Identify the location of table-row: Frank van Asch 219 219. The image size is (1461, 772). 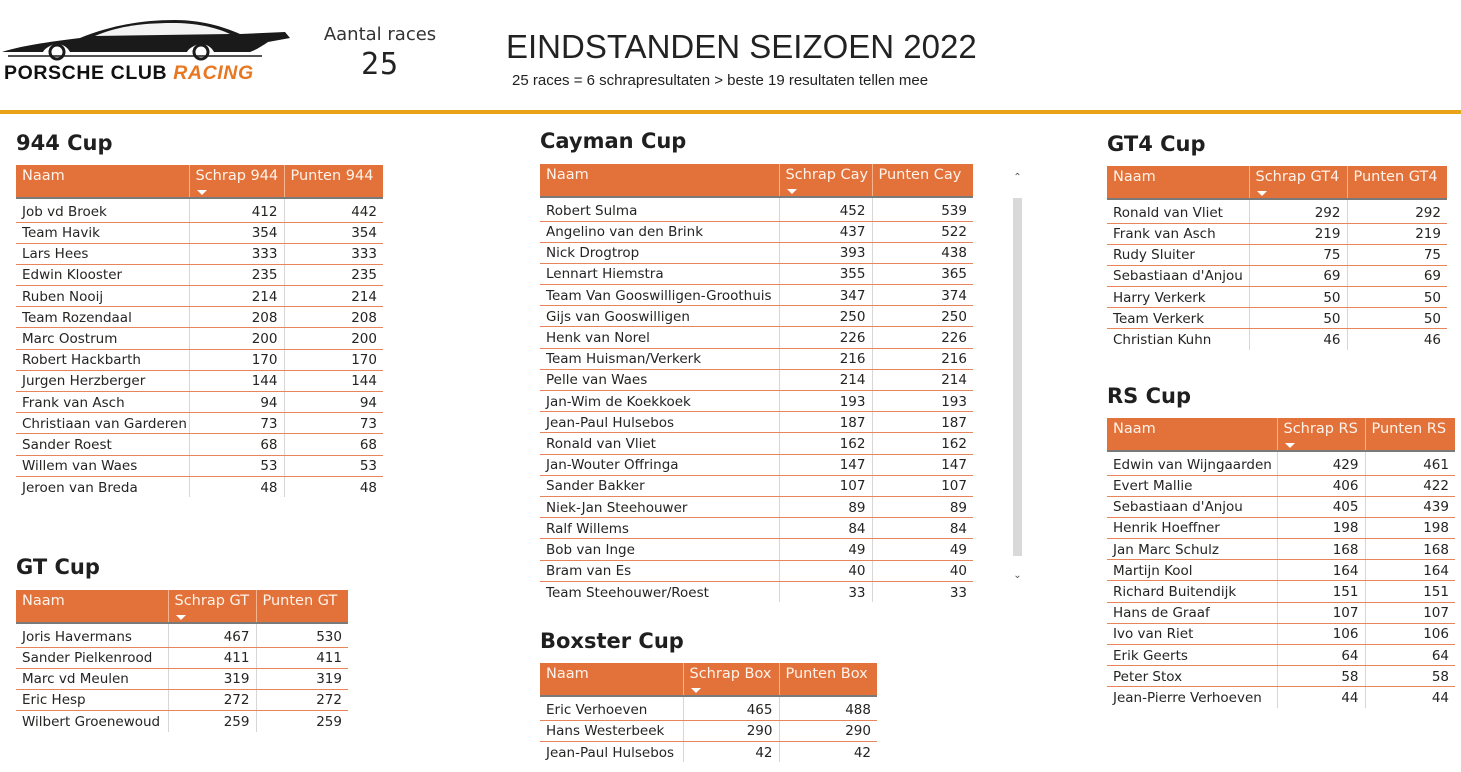
(1277, 234).